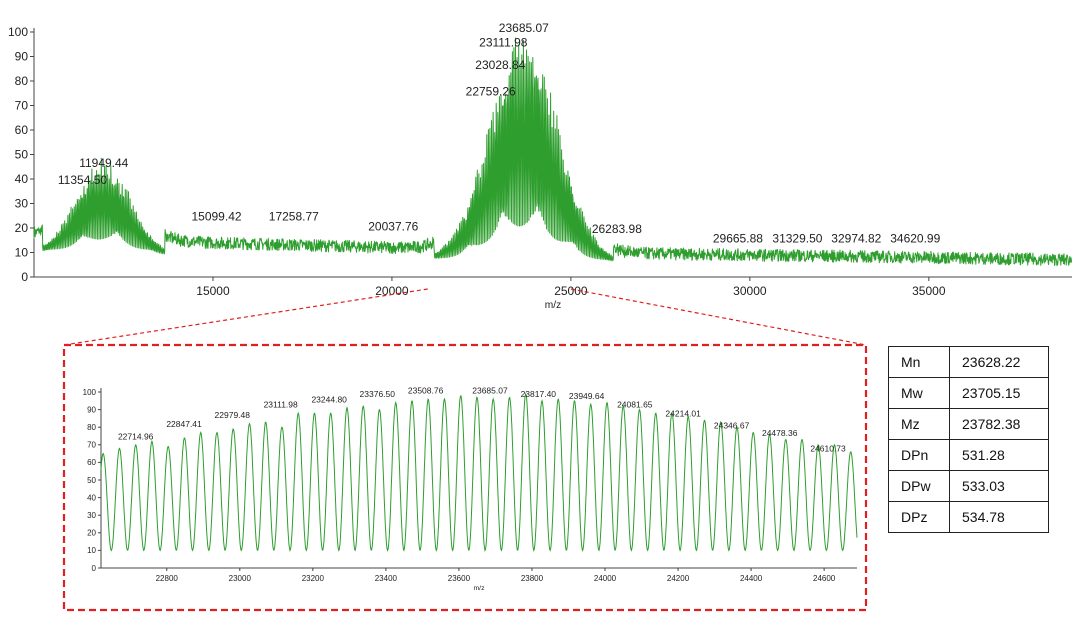 The height and width of the screenshot is (622, 1080). What do you see at coordinates (491, 92) in the screenshot?
I see `main-peak-label: 22759.26` at bounding box center [491, 92].